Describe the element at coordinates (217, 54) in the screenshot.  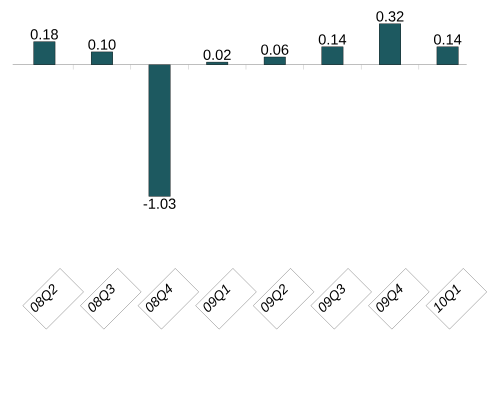
I see `data-label: 0.02` at that location.